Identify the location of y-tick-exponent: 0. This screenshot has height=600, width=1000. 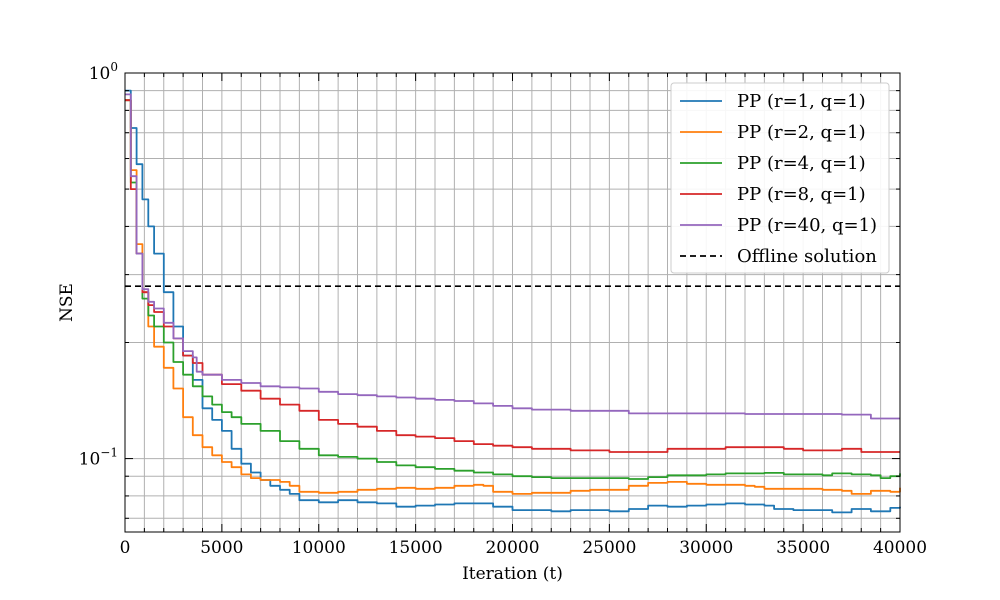
(114, 67).